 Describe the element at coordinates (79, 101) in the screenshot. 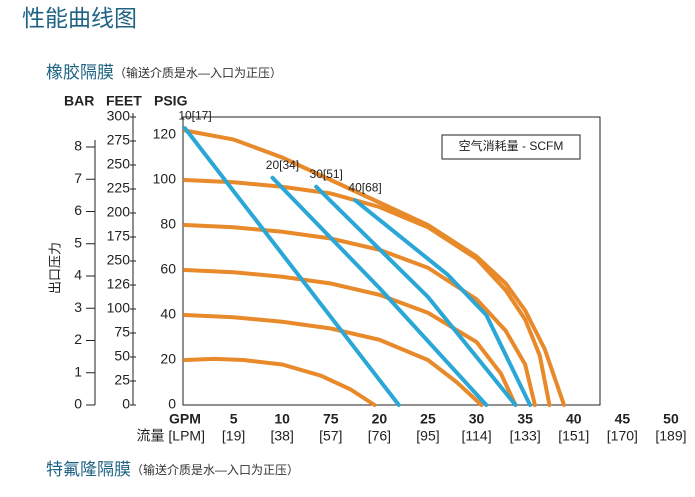

I see `axis-header: BAR` at that location.